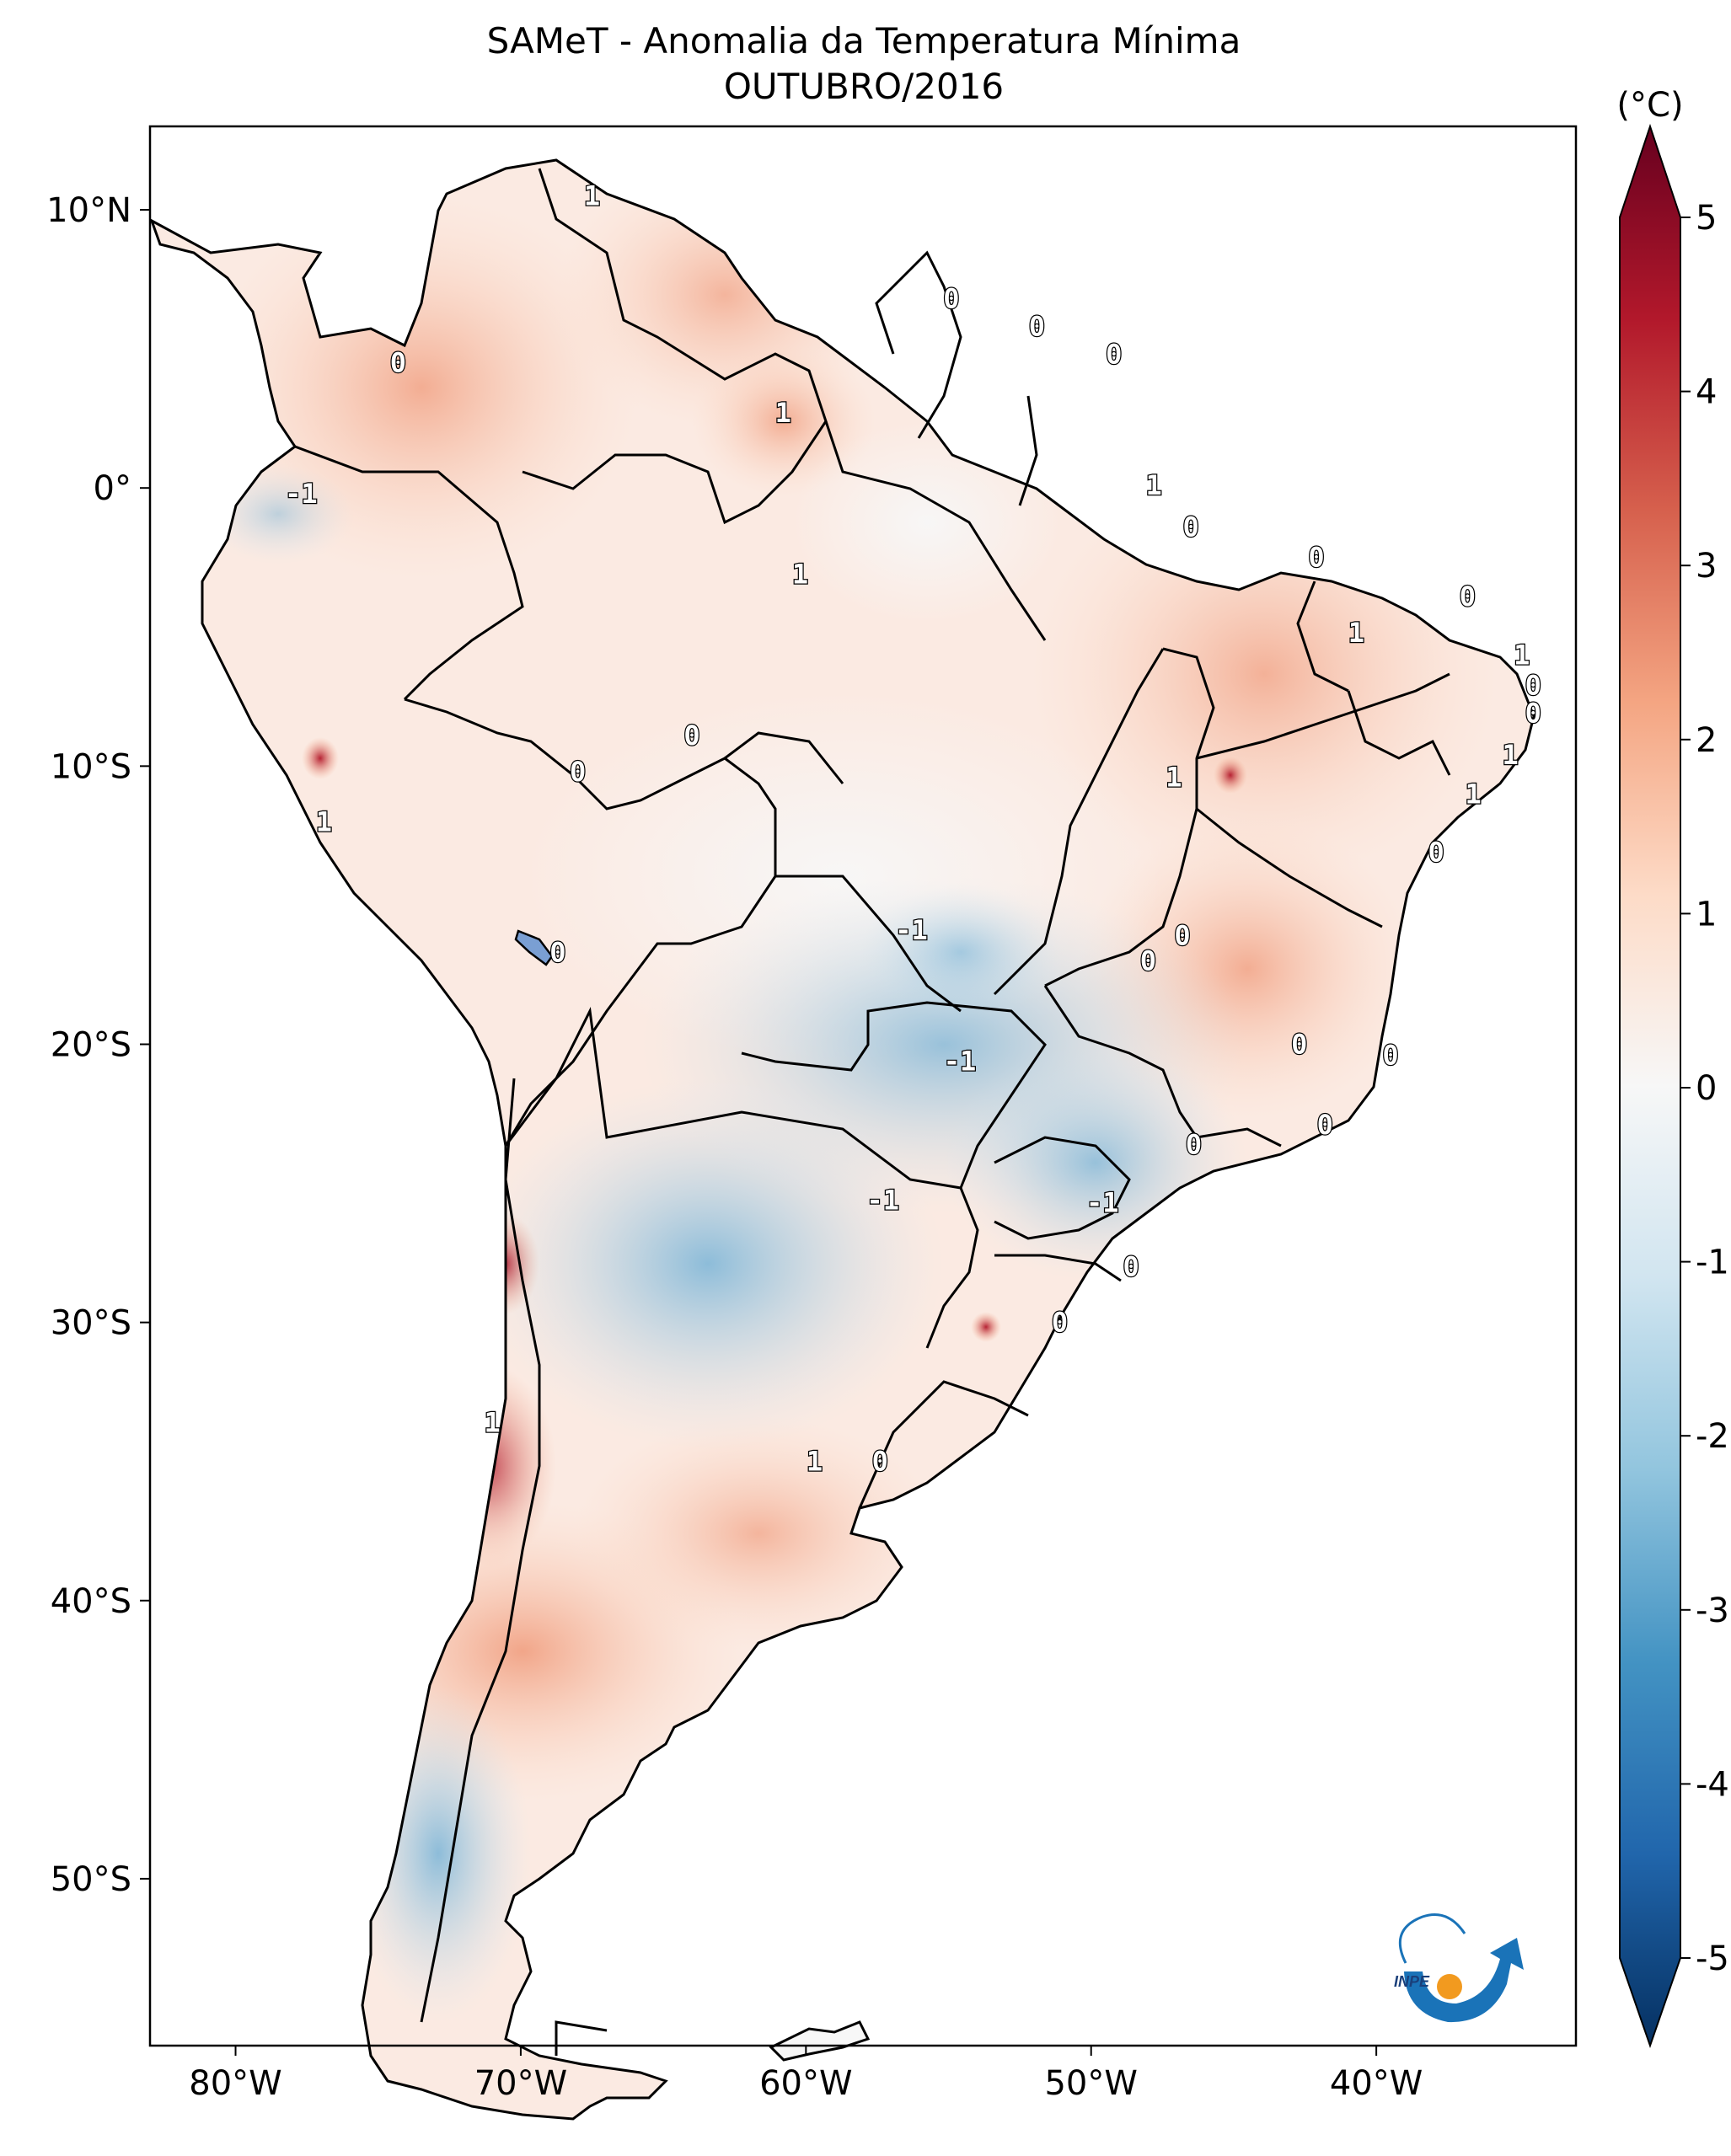  I want to click on colorbar-tick-label: -4, so click(1712, 1784).